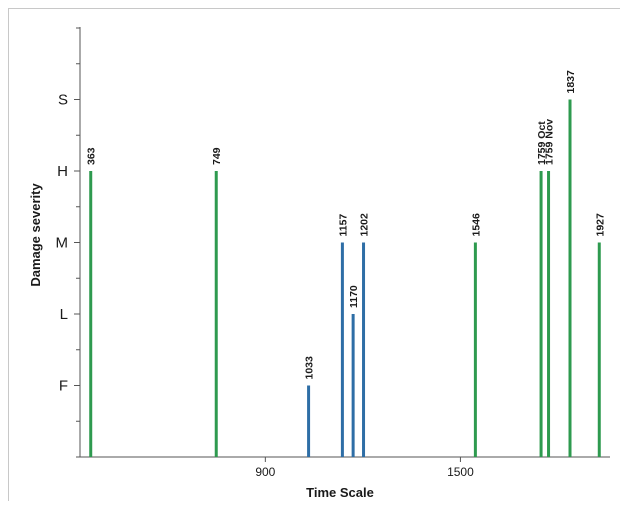  Describe the element at coordinates (340, 492) in the screenshot. I see `x-axis-title: Time Scale` at that location.